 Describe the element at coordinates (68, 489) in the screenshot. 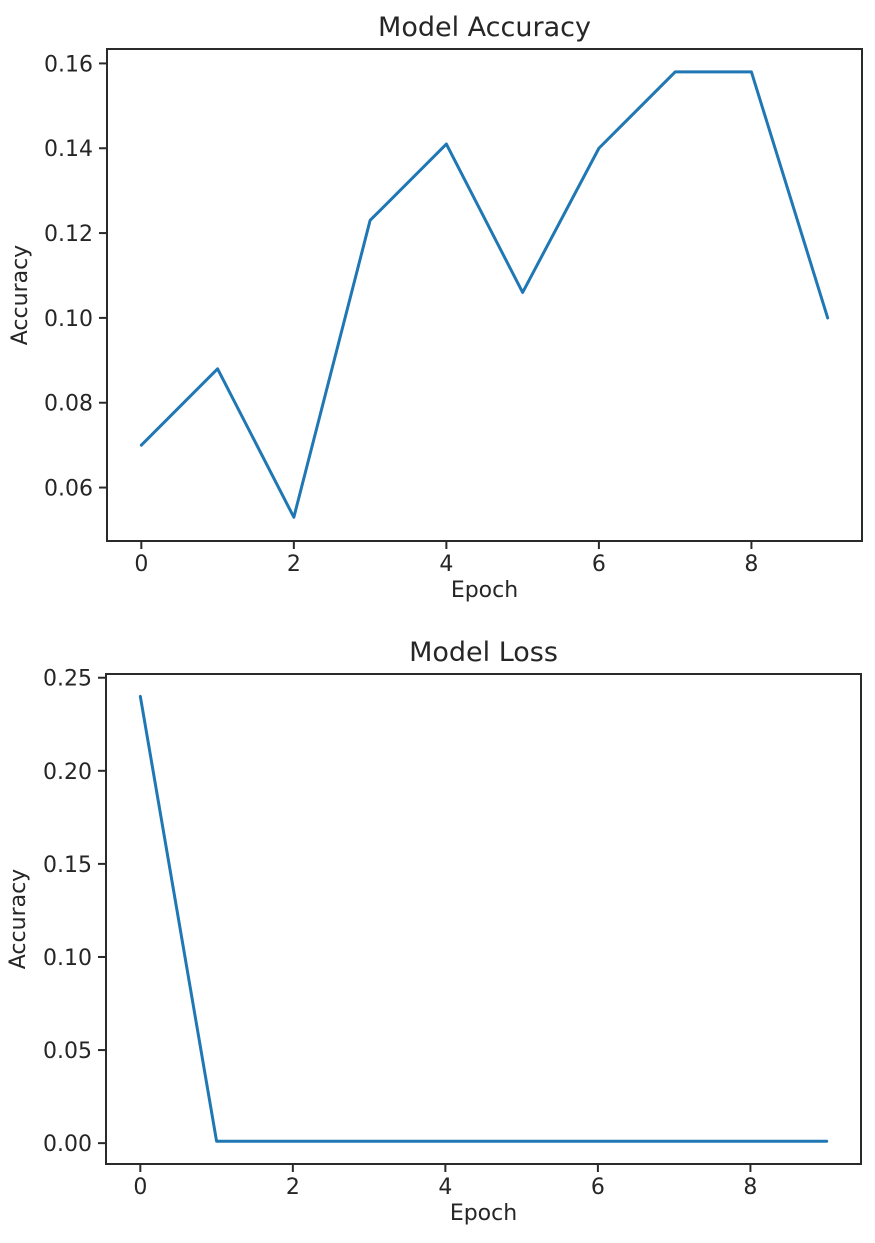

I see `y-tick-label: 0.06` at that location.